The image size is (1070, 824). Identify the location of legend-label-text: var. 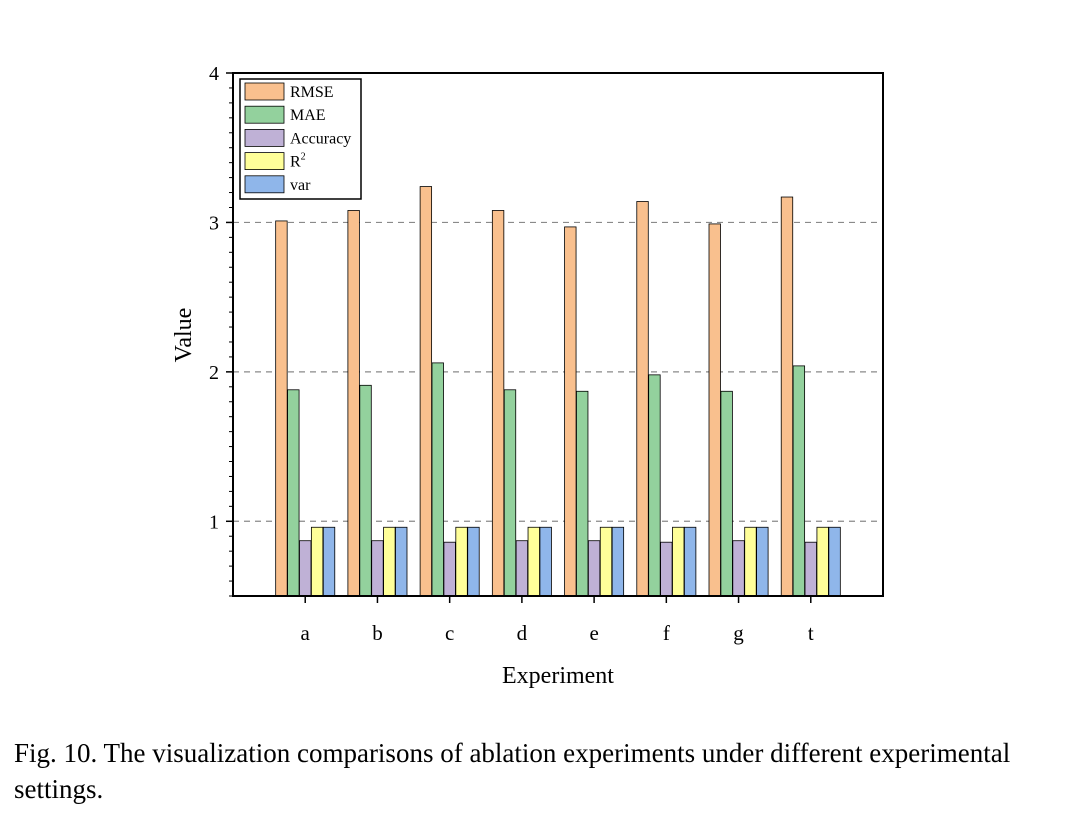
(300, 185).